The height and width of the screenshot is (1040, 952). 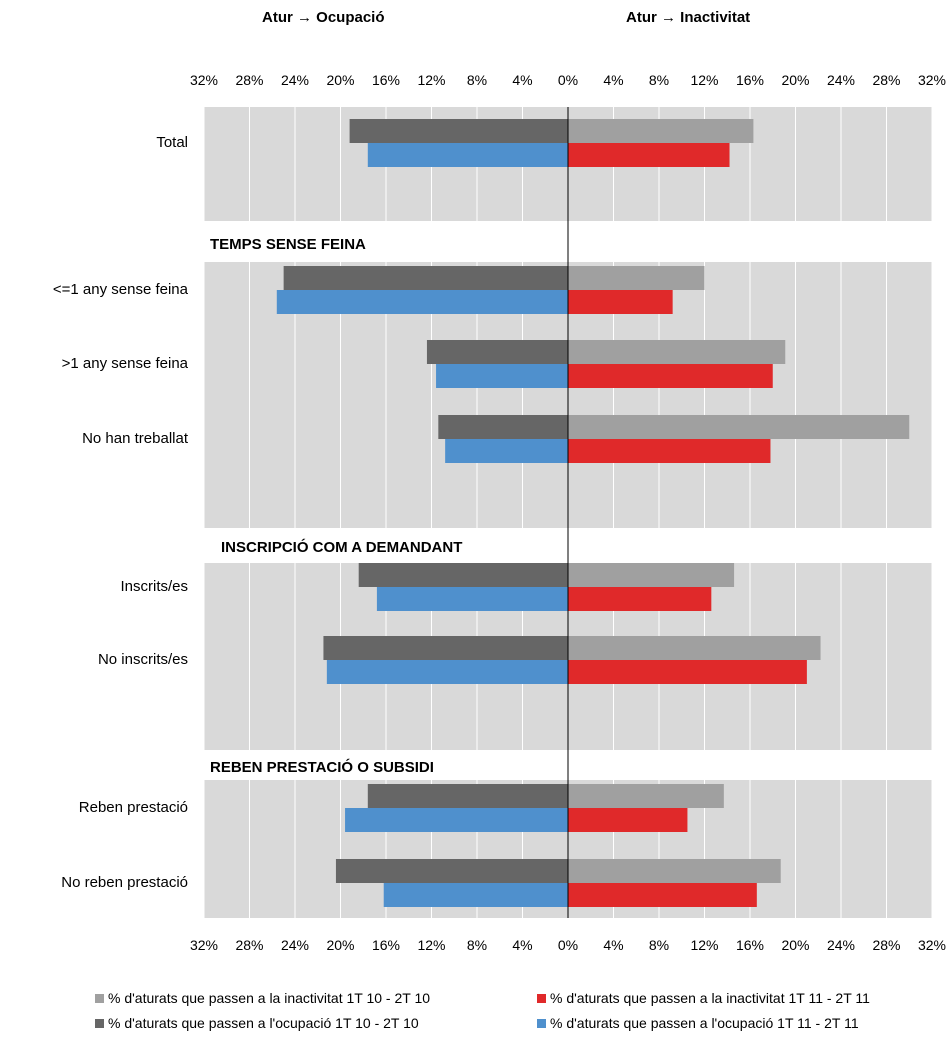 What do you see at coordinates (688, 17) in the screenshot?
I see `header-right: Atur → Inactivitat` at bounding box center [688, 17].